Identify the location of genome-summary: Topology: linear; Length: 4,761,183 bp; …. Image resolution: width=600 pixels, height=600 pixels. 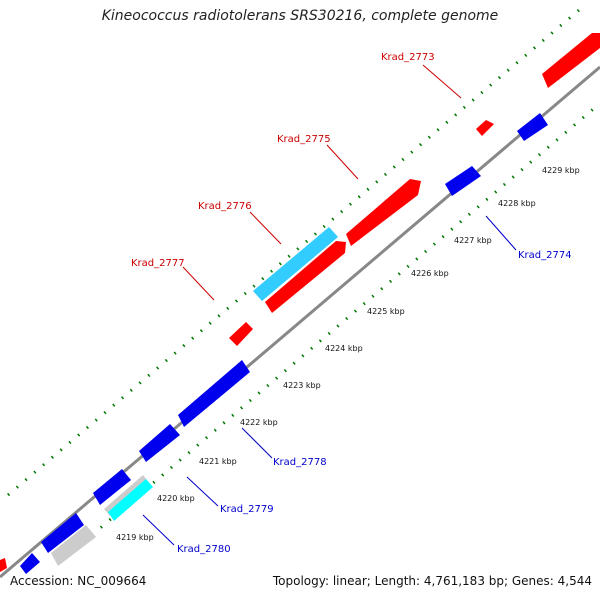
(432, 581).